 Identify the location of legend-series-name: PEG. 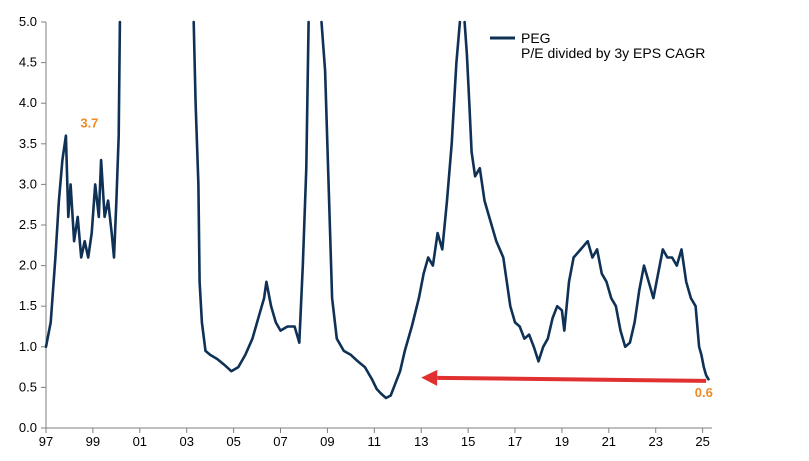
(536, 38).